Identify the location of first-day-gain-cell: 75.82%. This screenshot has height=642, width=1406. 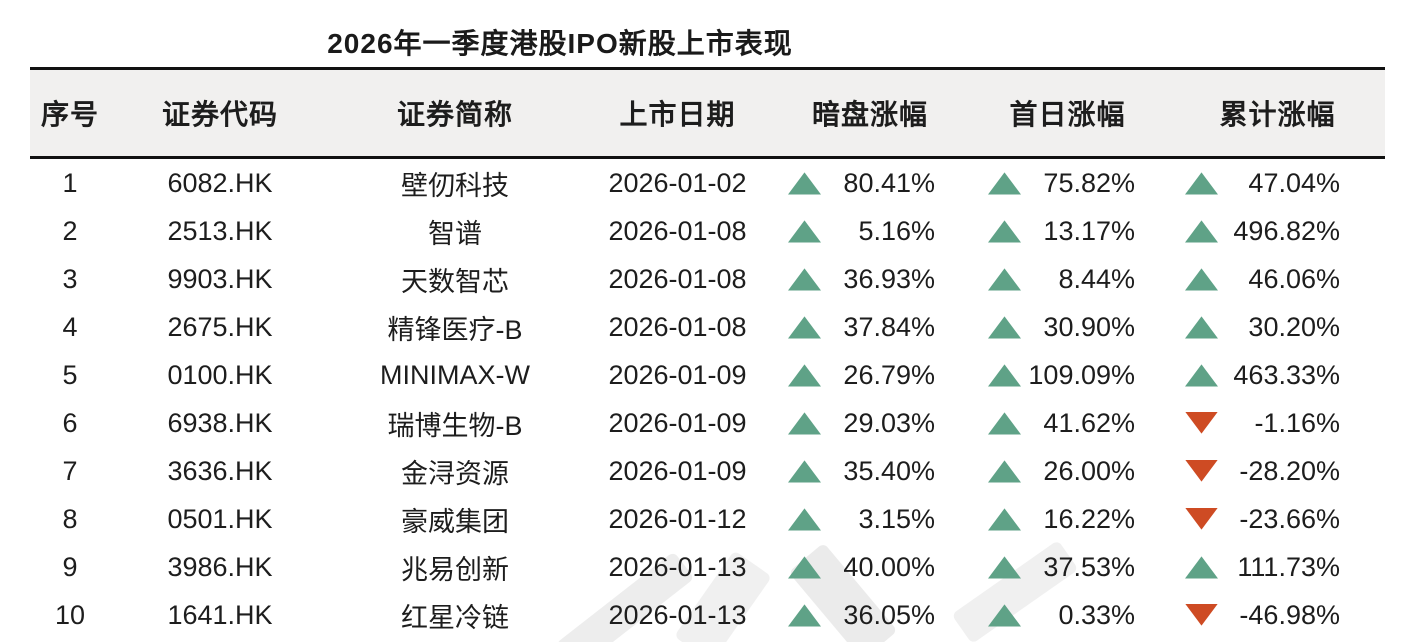
(1067, 183).